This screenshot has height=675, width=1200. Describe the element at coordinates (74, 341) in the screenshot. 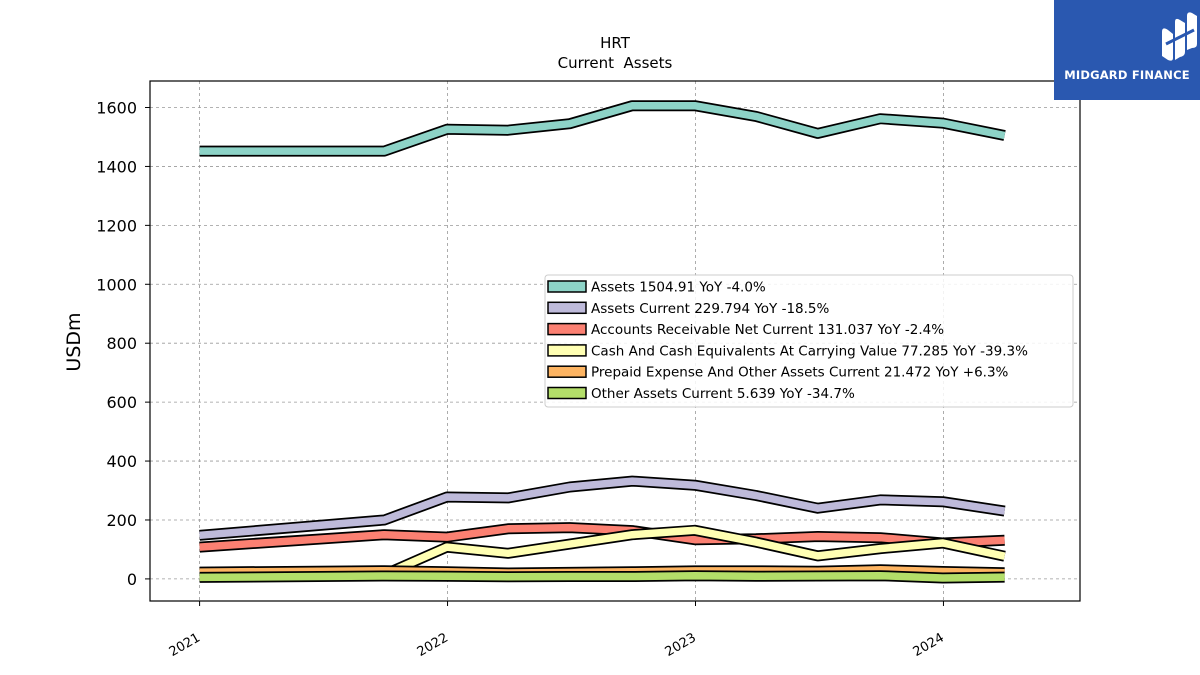

I see `y-axis-label: USDm` at that location.